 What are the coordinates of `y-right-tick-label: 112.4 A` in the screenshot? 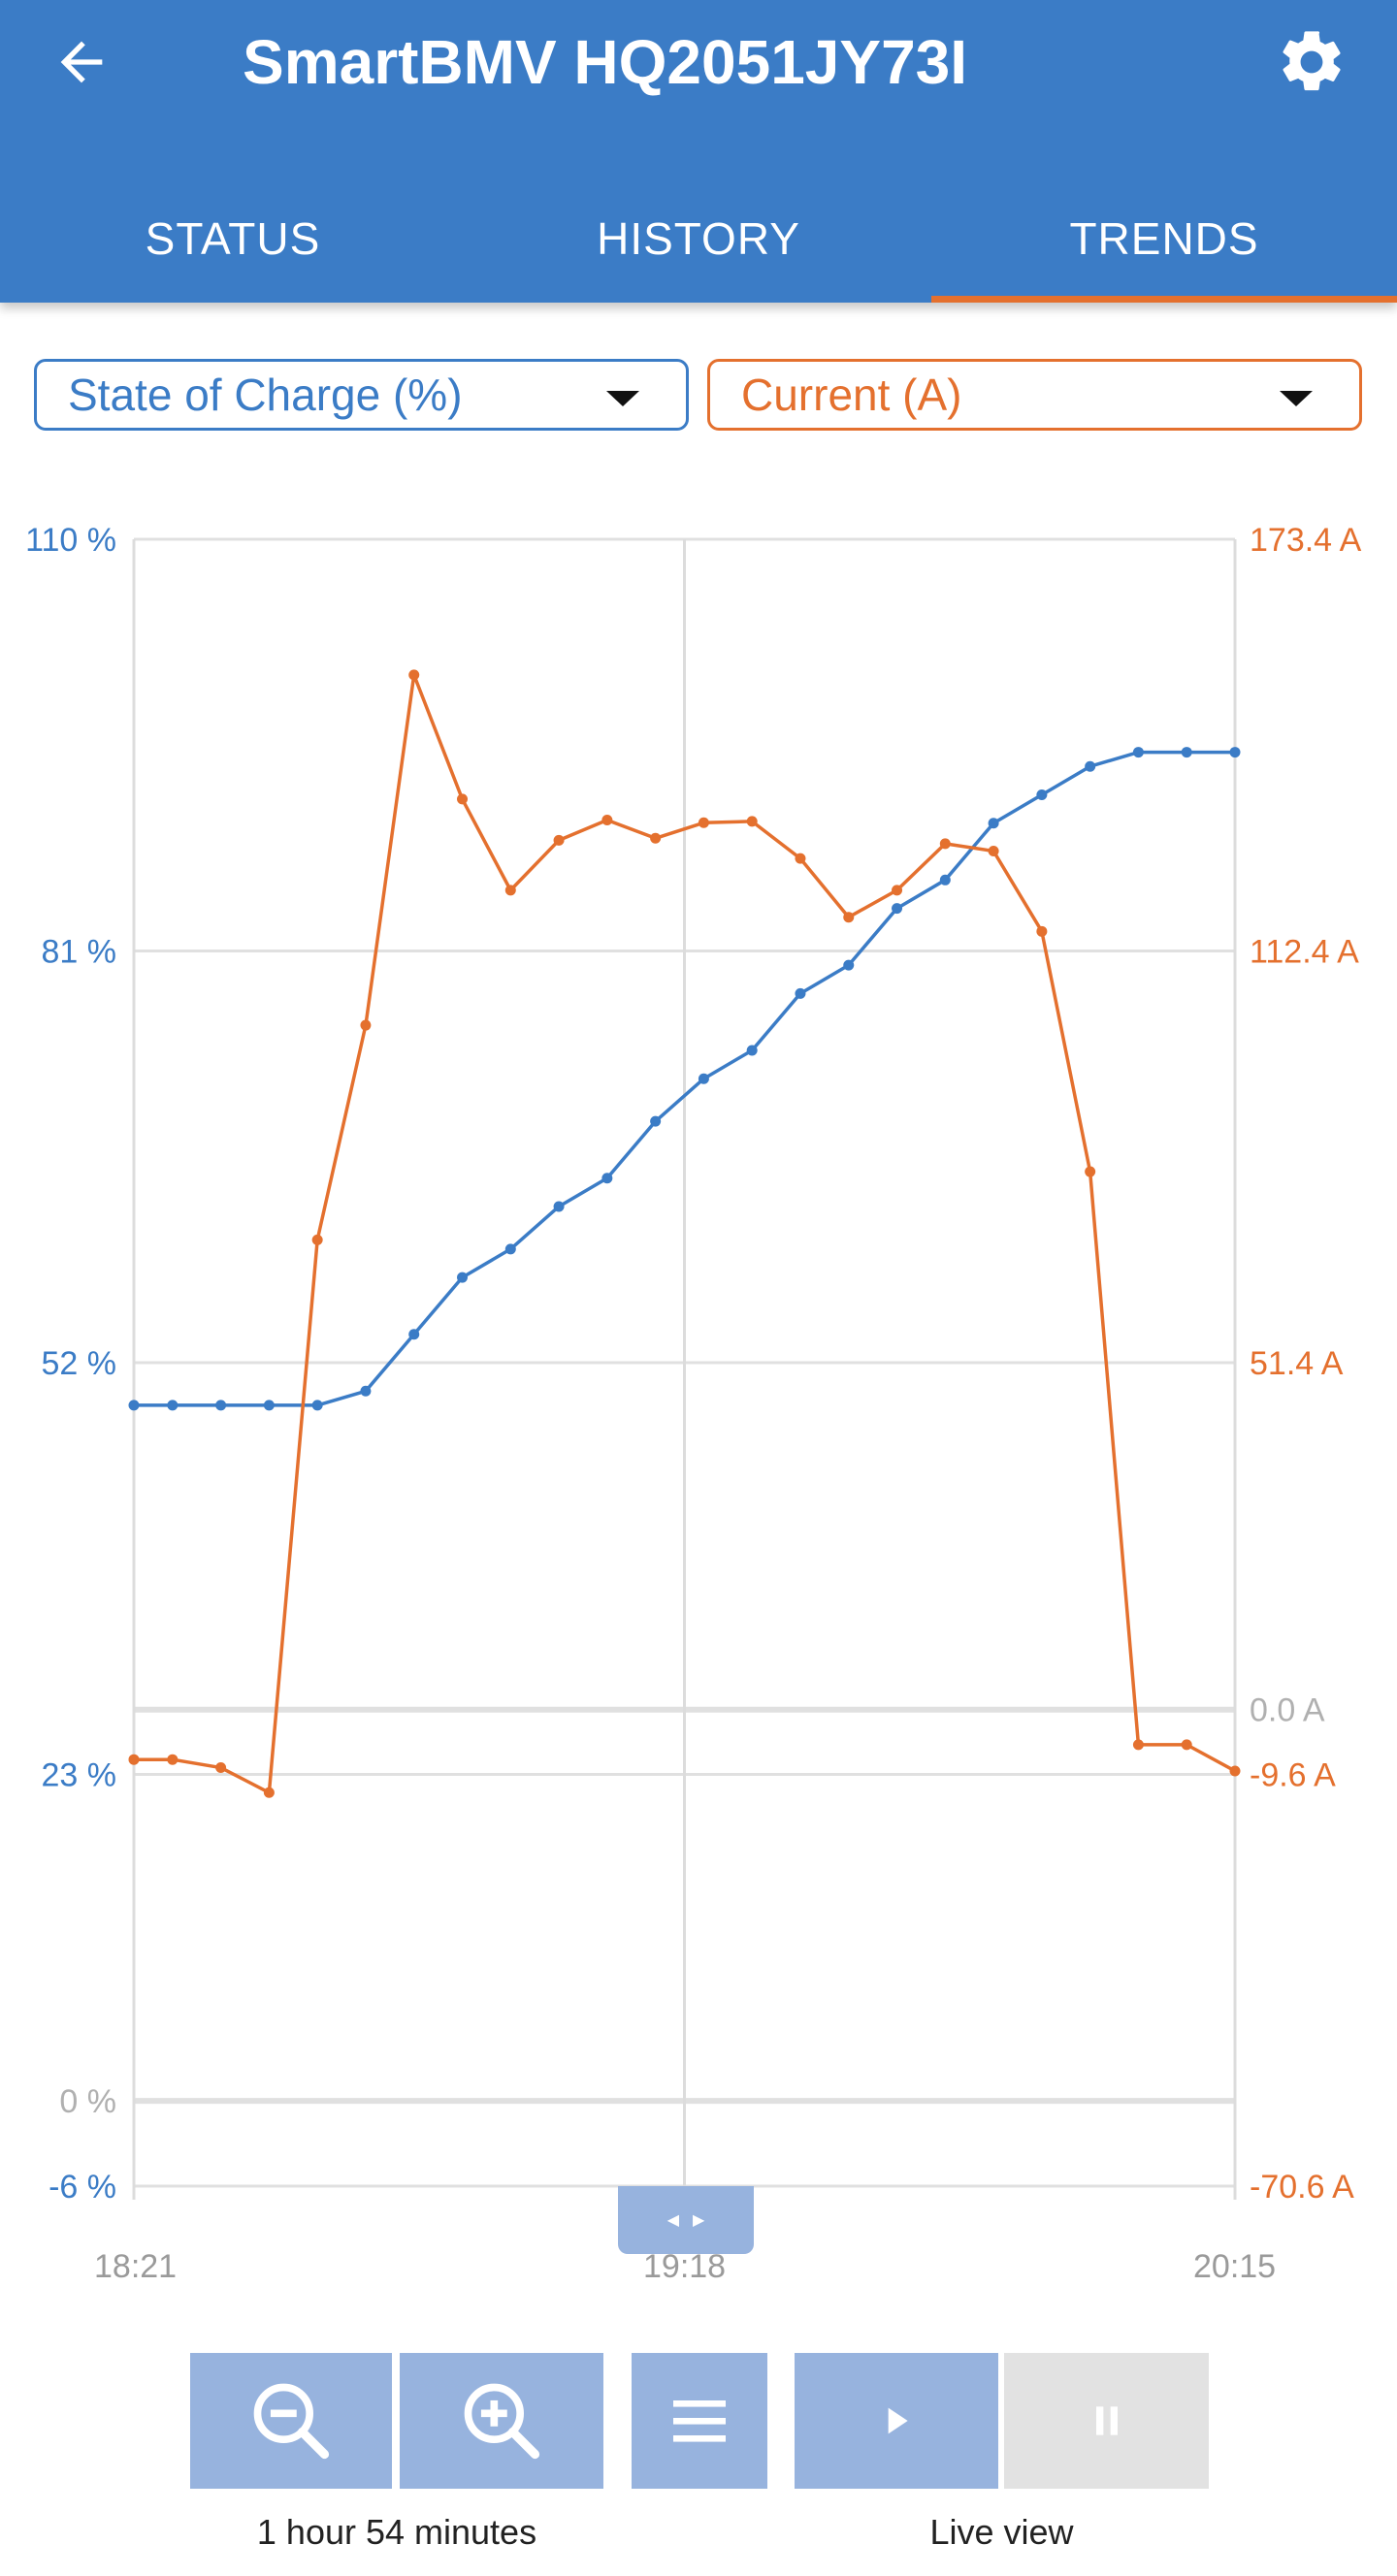 It's located at (1304, 952).